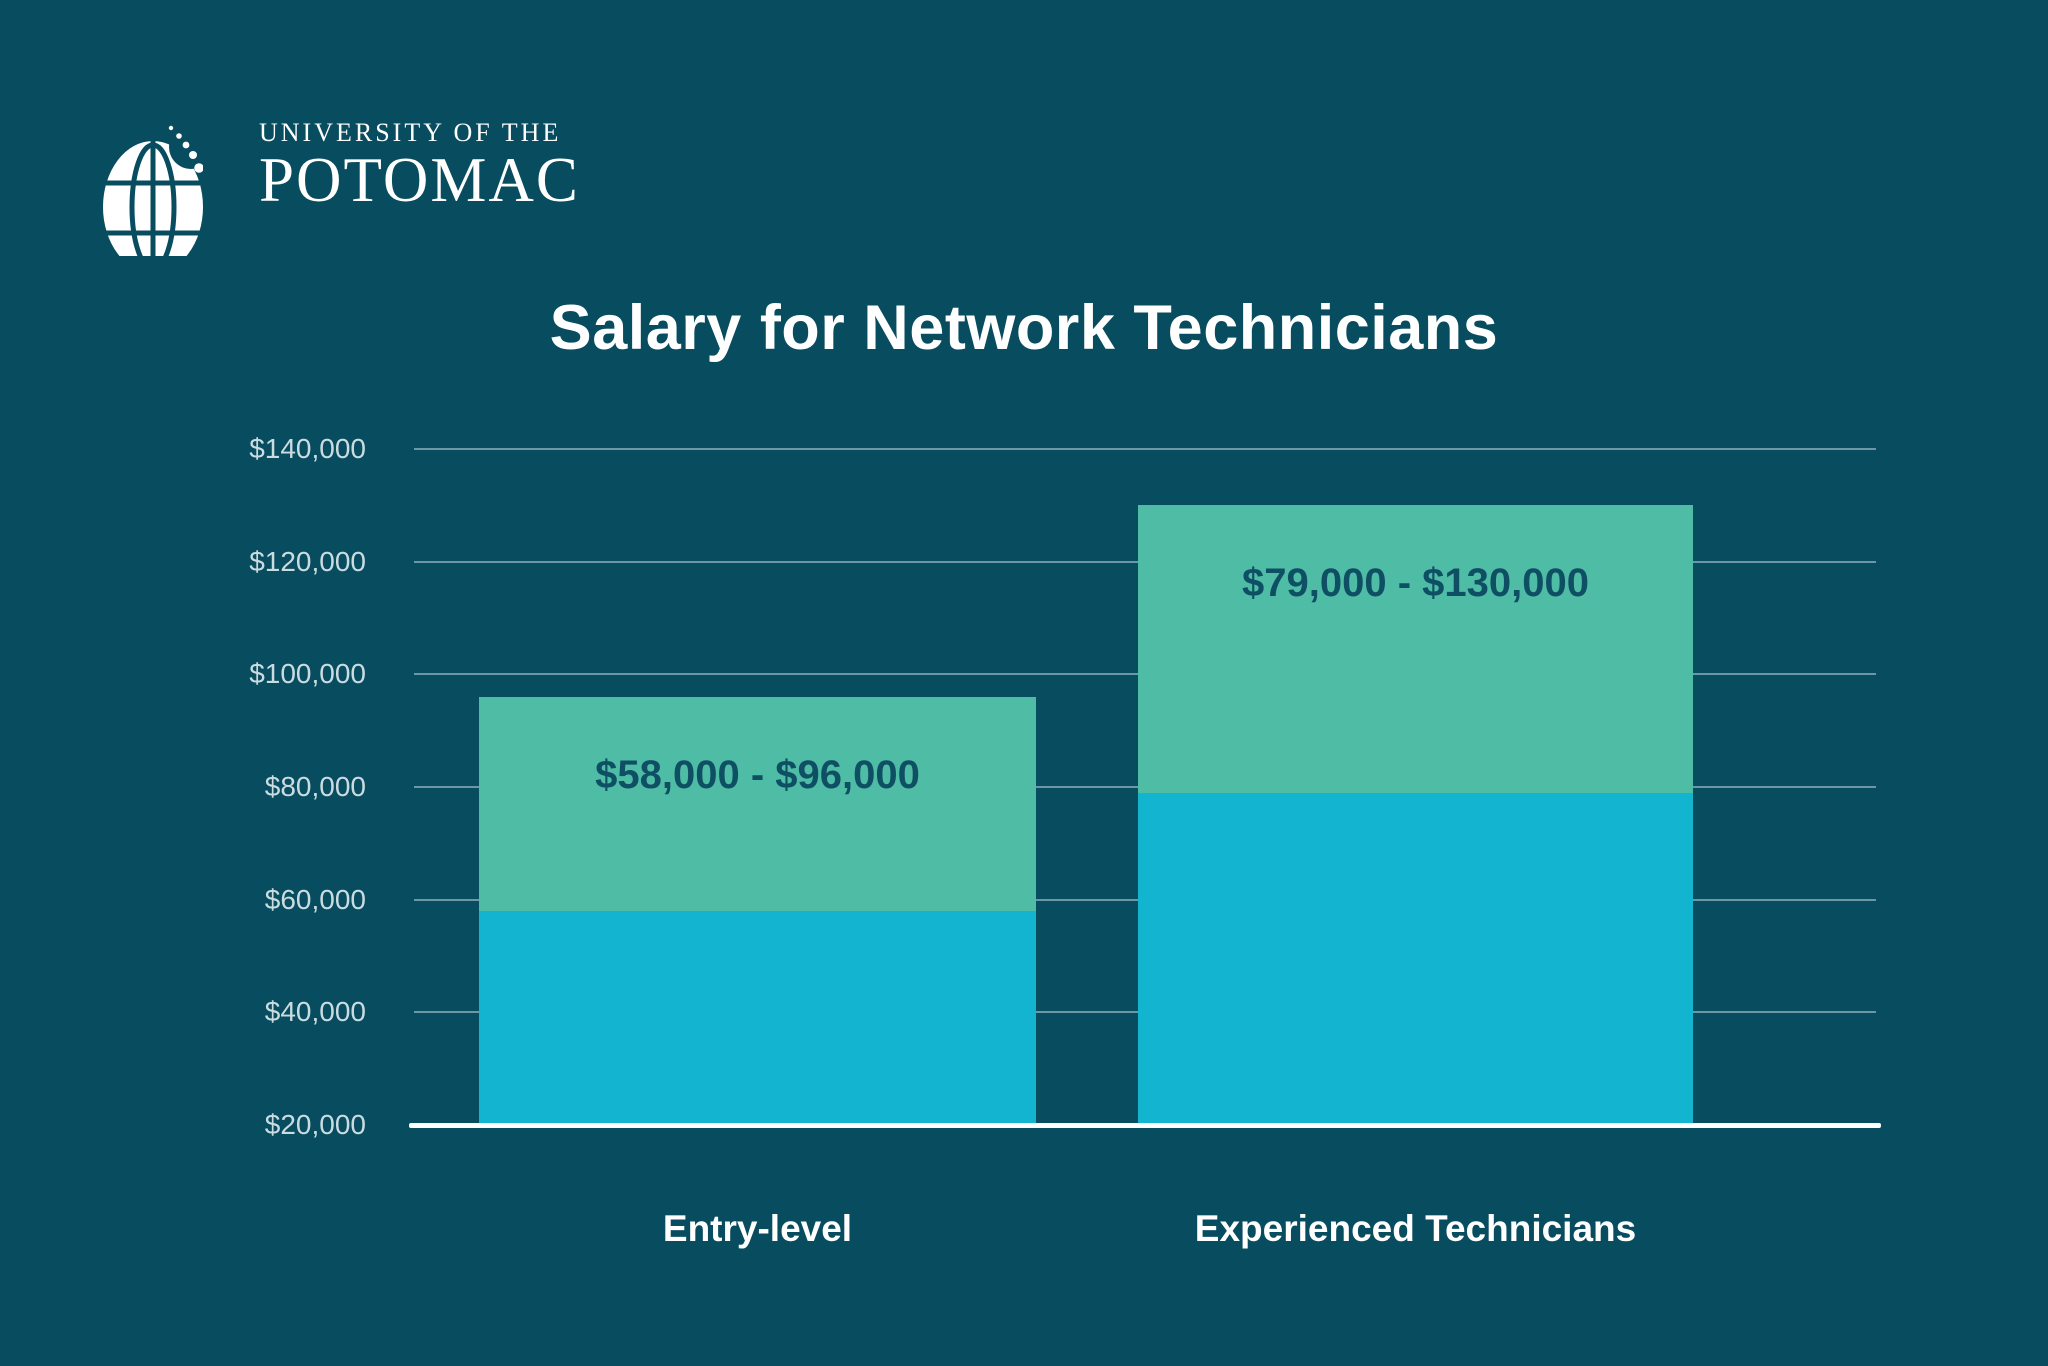  I want to click on university-logo-text: UNIVERSITY OF THE POTOMAC, so click(419, 161).